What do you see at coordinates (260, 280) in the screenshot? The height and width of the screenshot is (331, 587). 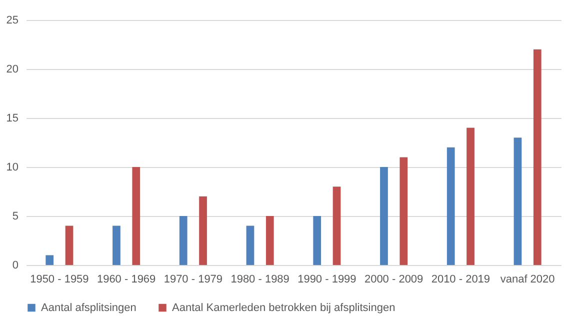 I see `x-tick-label: 1980 - 1989` at bounding box center [260, 280].